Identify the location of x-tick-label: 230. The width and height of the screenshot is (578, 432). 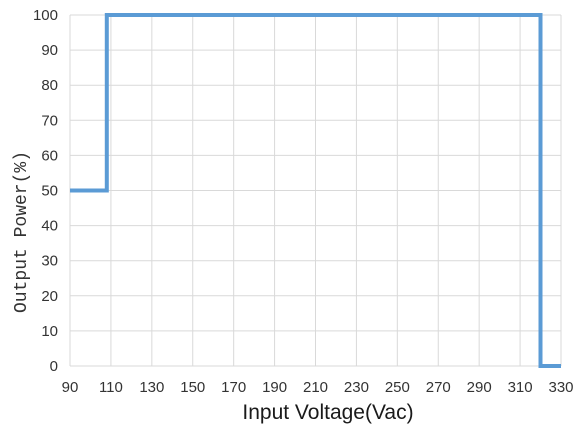
(356, 387).